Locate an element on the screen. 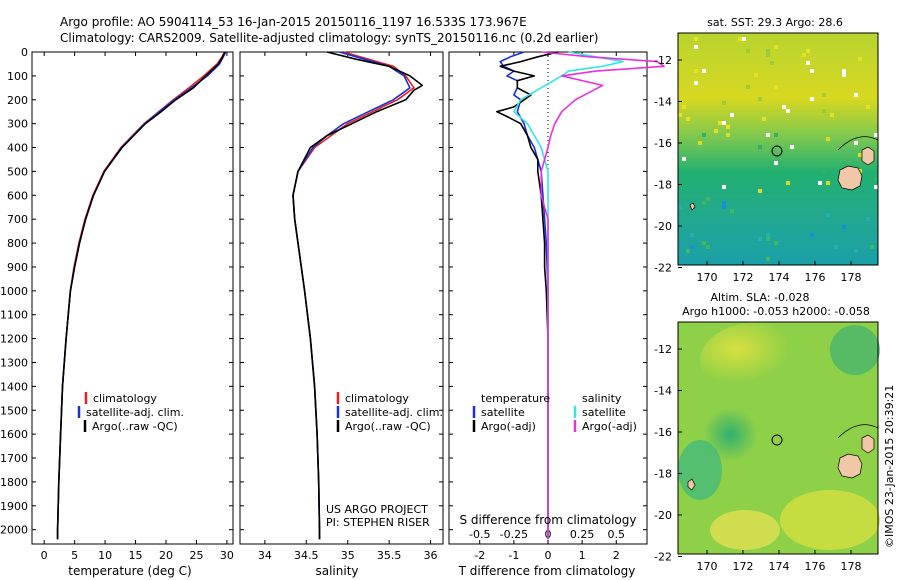 The width and height of the screenshot is (900, 580). credit-project: US ARGO PROJECT is located at coordinates (377, 509).